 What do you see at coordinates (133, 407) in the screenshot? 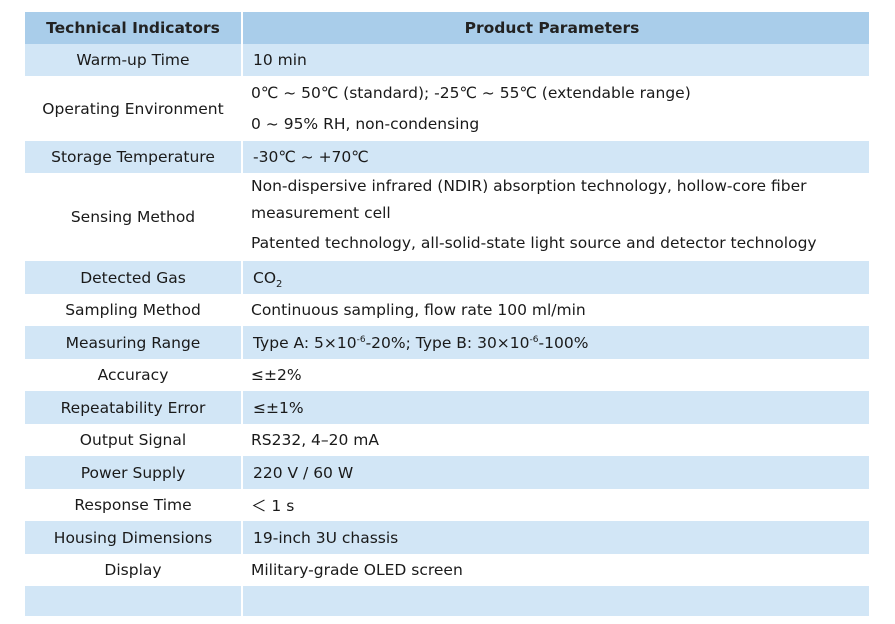
I see `row-label: Repeatability Error` at bounding box center [133, 407].